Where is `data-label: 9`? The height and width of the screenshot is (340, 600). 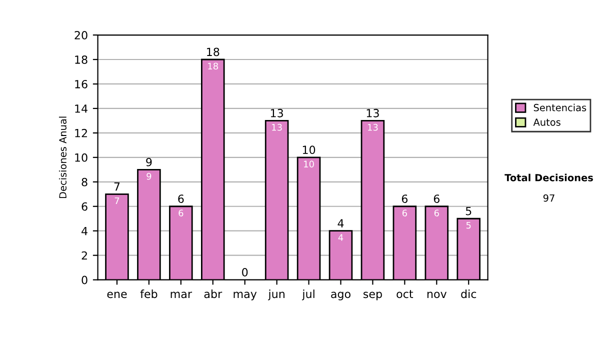 data-label: 9 is located at coordinates (149, 176).